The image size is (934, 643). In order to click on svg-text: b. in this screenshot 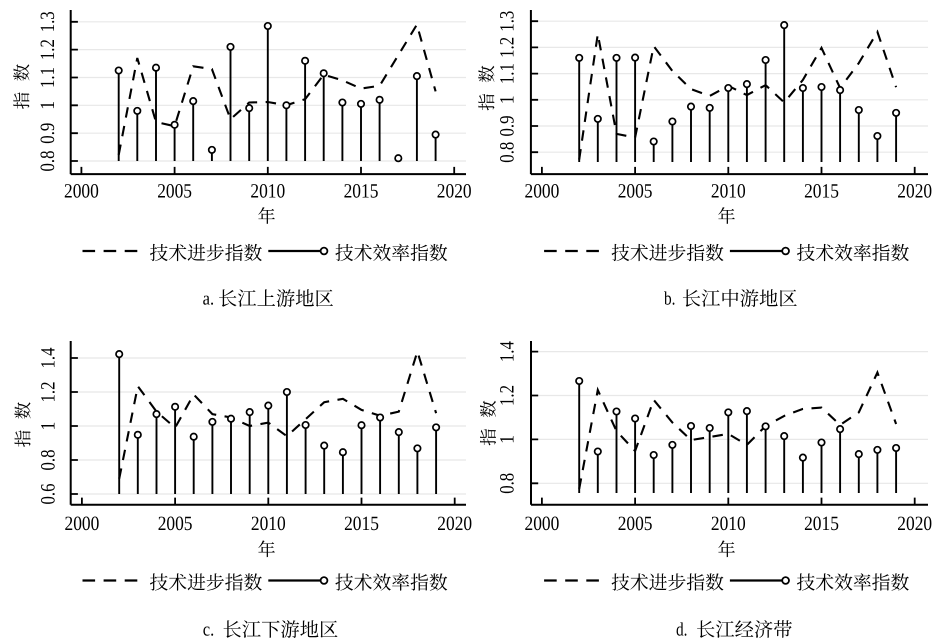, I will do `click(670, 299)`.